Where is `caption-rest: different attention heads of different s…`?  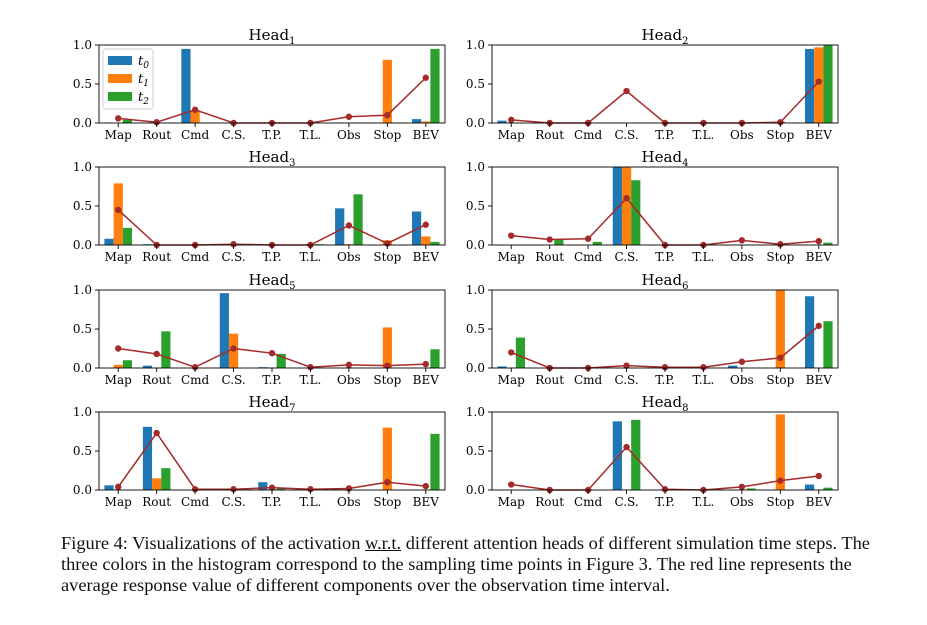
caption-rest: different attention heads of different s… is located at coordinates (465, 564).